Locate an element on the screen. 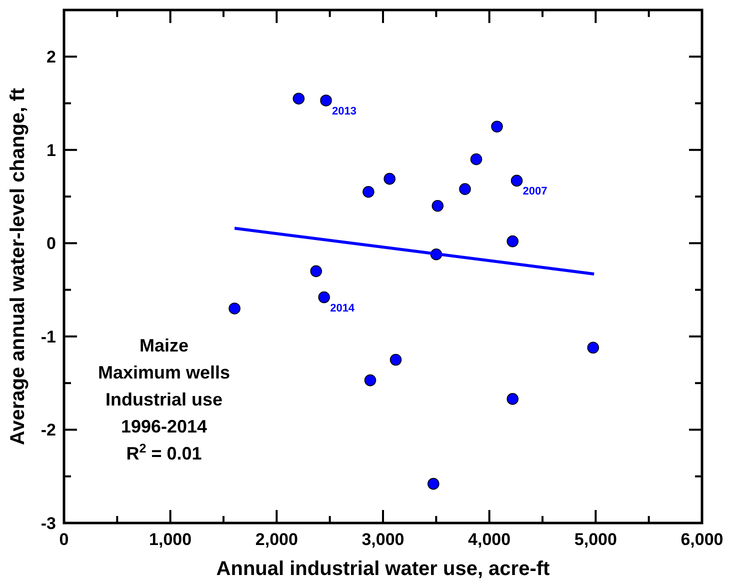  annotation: 2007 is located at coordinates (535, 192).